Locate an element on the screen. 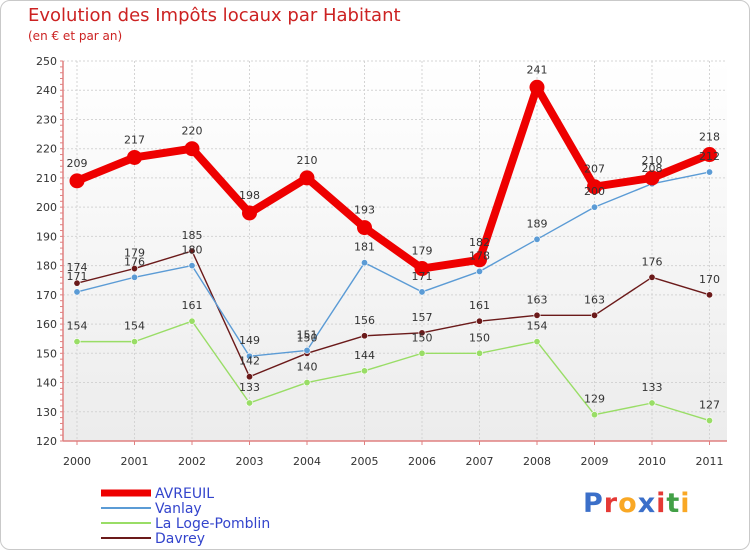 This screenshot has width=750, height=550. x-tick-label: 2000 is located at coordinates (77, 461).